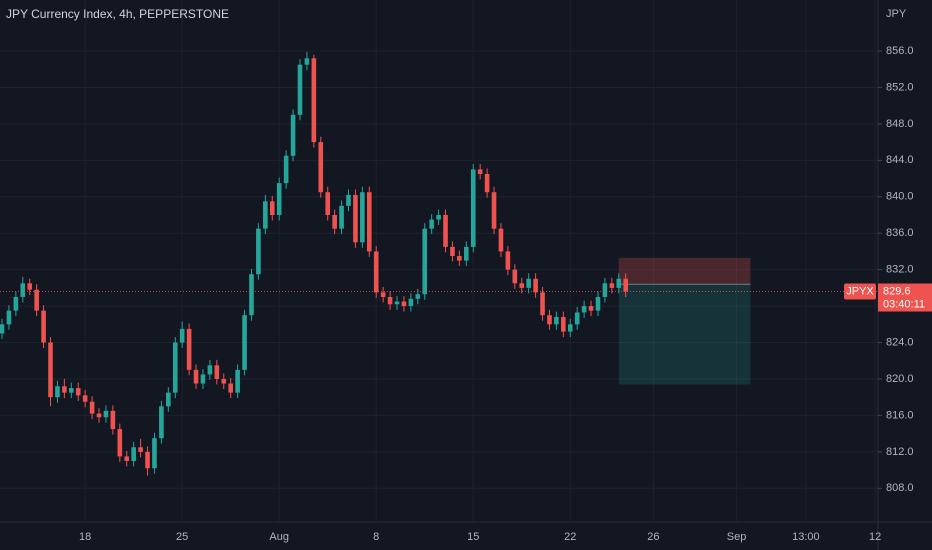  What do you see at coordinates (904, 304) in the screenshot?
I see `countdown-text: 03:40:11` at bounding box center [904, 304].